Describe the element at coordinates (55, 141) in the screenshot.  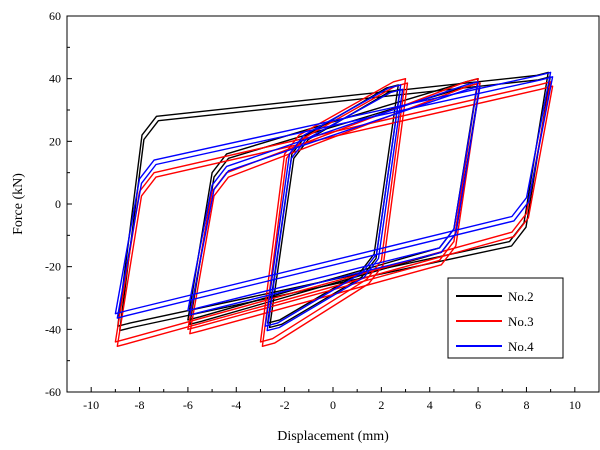
I see `y-tick-label: 20` at that location.